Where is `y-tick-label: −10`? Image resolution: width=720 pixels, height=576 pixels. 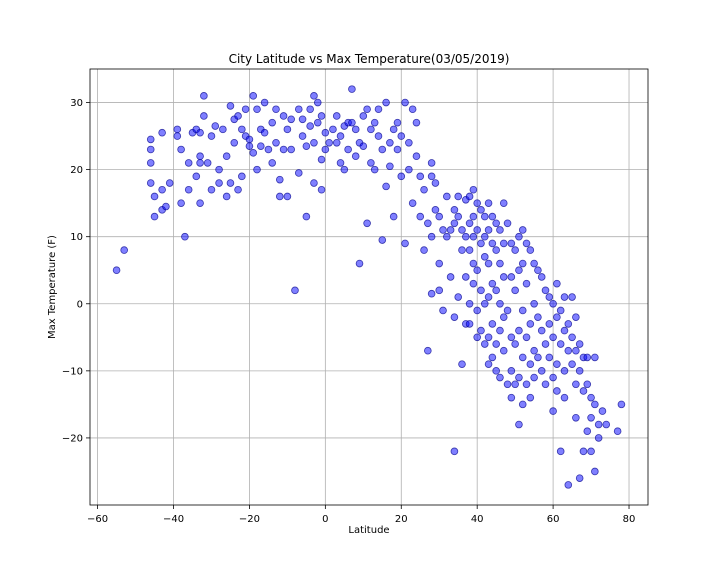 y-tick-label: −10 is located at coordinates (72, 371).